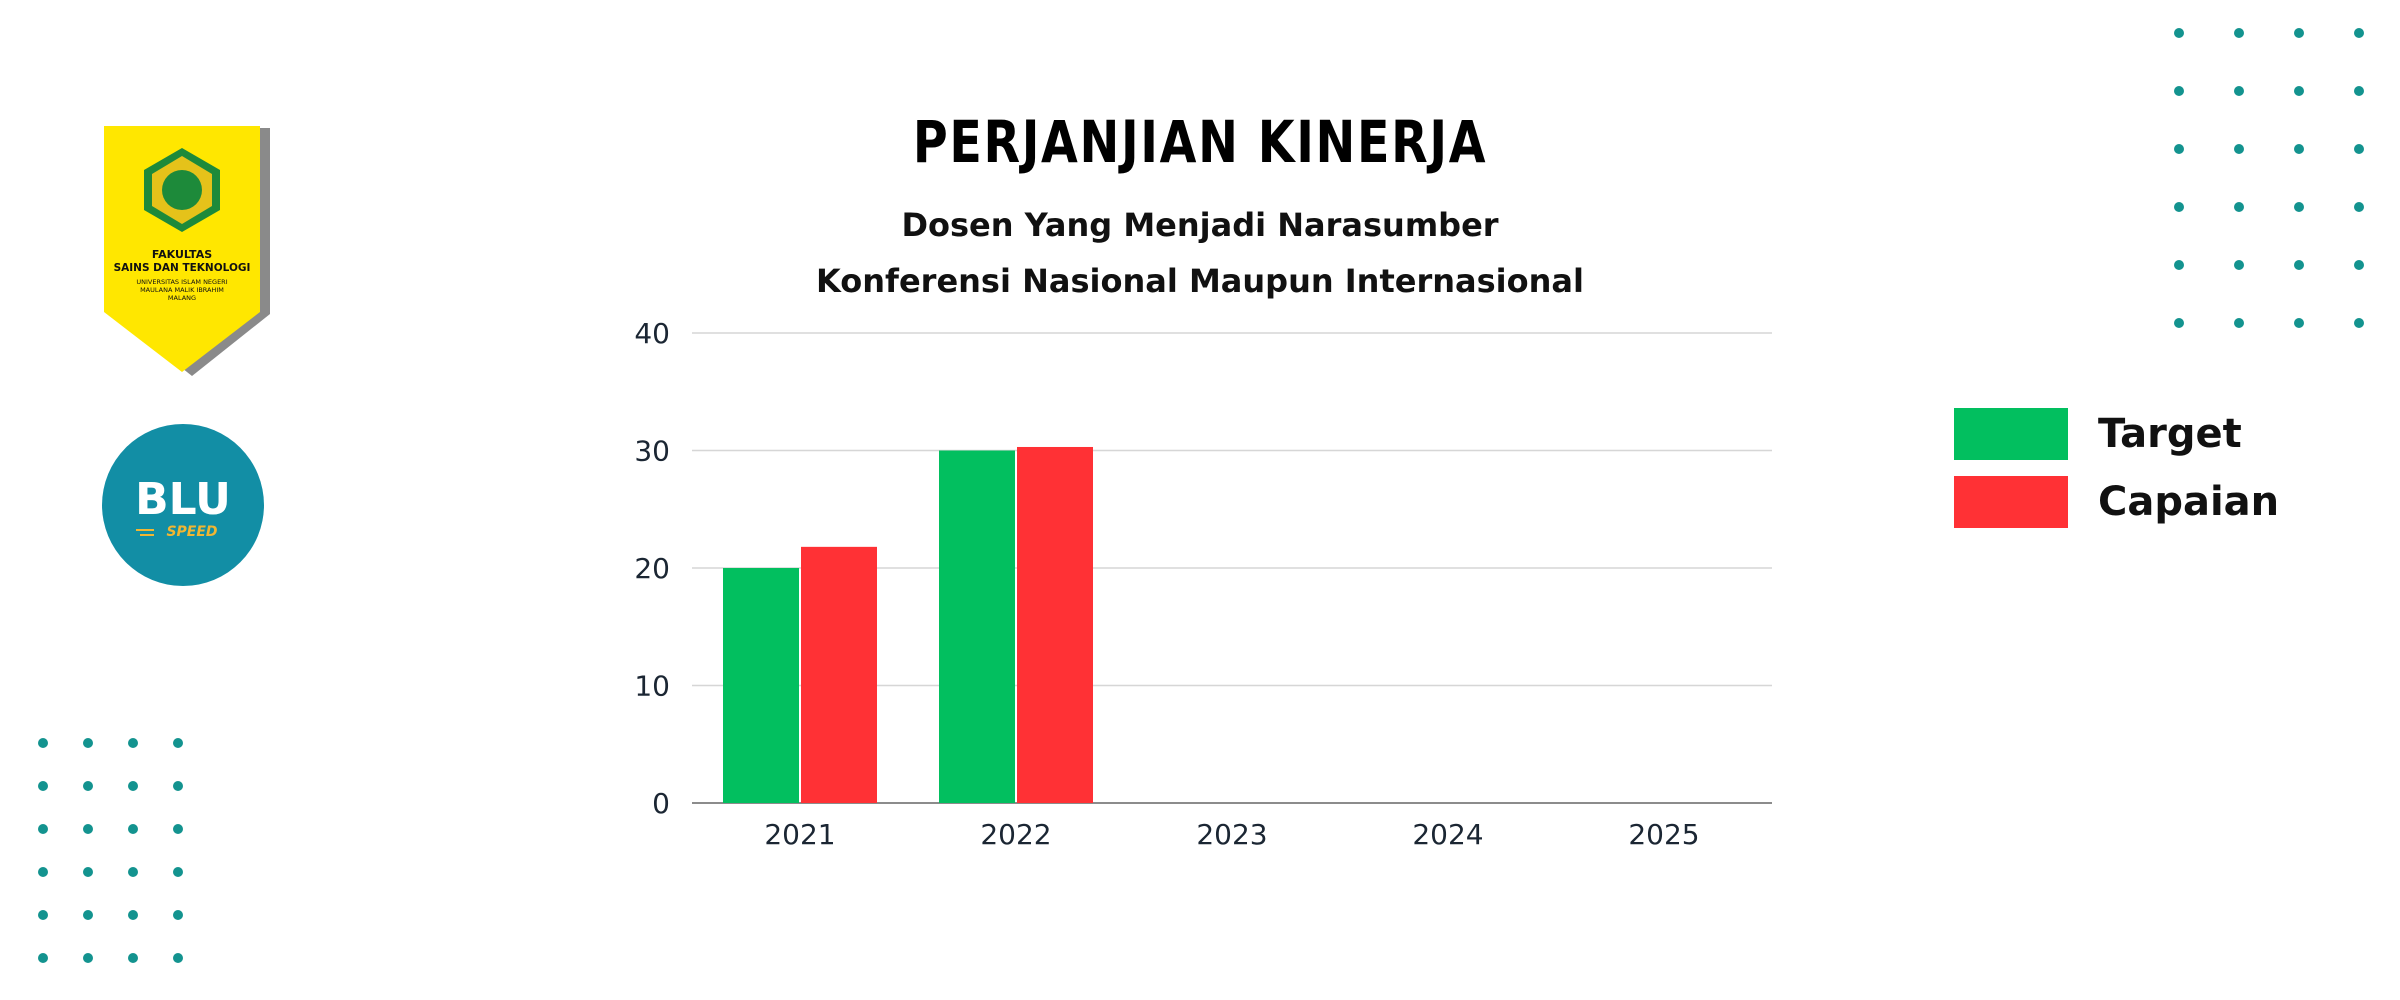  I want to click on badge-shield, so click(182, 249).